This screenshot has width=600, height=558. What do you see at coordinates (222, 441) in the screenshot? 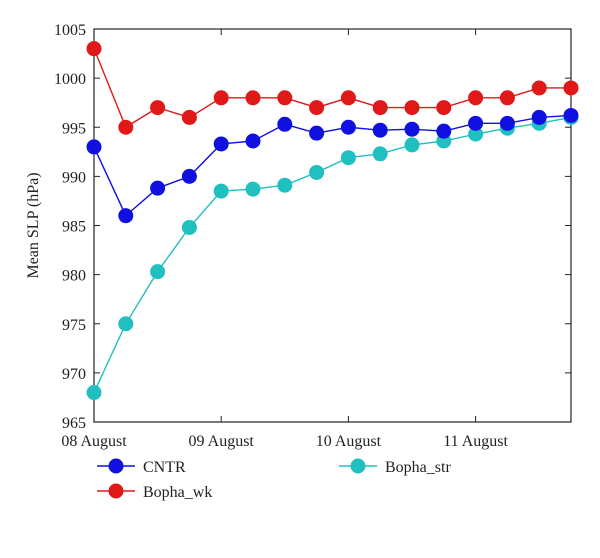
I see `x-tick-label: 09 August` at bounding box center [222, 441].